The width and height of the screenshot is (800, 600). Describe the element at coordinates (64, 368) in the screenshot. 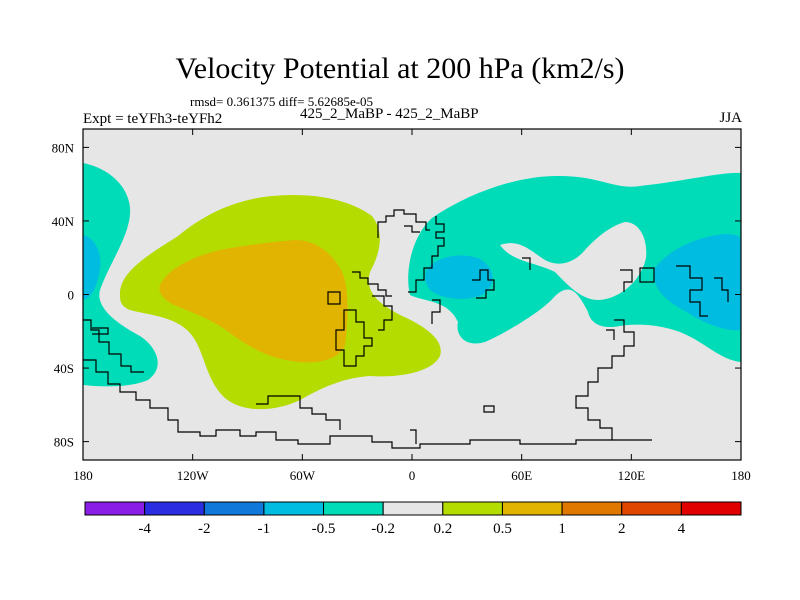

I see `y-tick-label: 40S` at that location.